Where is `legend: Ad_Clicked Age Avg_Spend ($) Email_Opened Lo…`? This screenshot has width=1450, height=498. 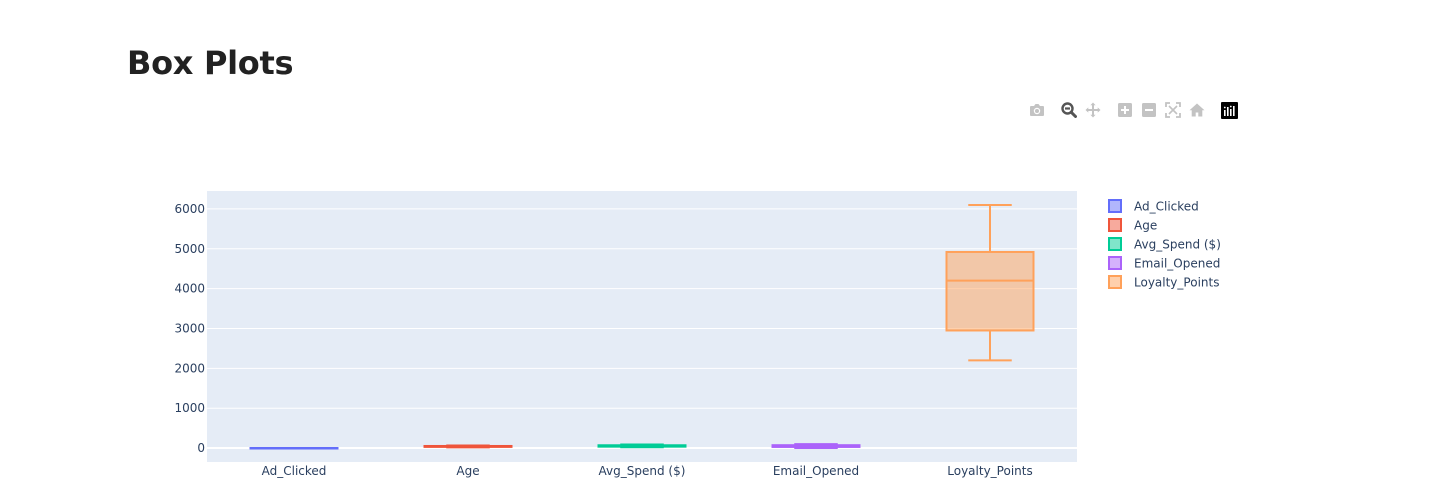 legend: Ad_Clicked Age Avg_Spend ($) Email_Opened Lo… is located at coordinates (1164, 244).